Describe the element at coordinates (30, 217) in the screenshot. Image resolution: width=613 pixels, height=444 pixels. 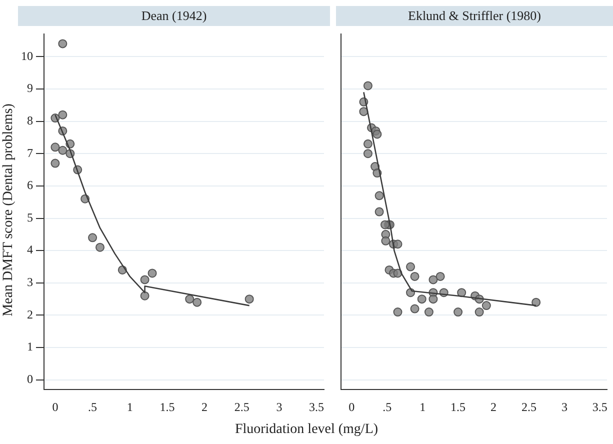
I see `y-tick-label: 5` at that location.